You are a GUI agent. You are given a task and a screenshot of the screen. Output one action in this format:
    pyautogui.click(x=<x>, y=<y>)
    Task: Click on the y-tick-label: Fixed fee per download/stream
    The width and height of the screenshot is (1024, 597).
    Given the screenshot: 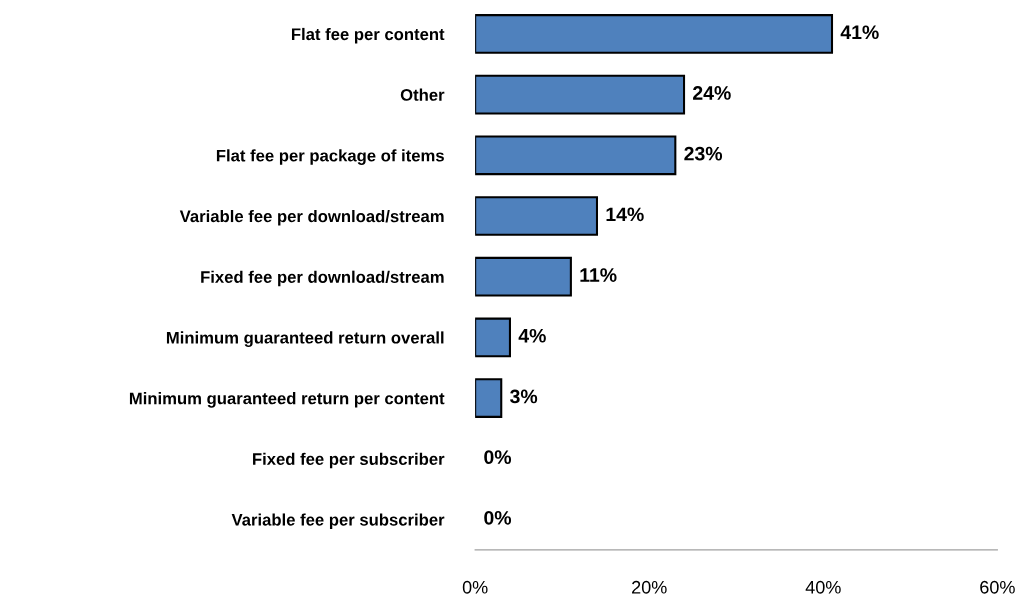 What is the action you would take?
    pyautogui.click(x=322, y=278)
    